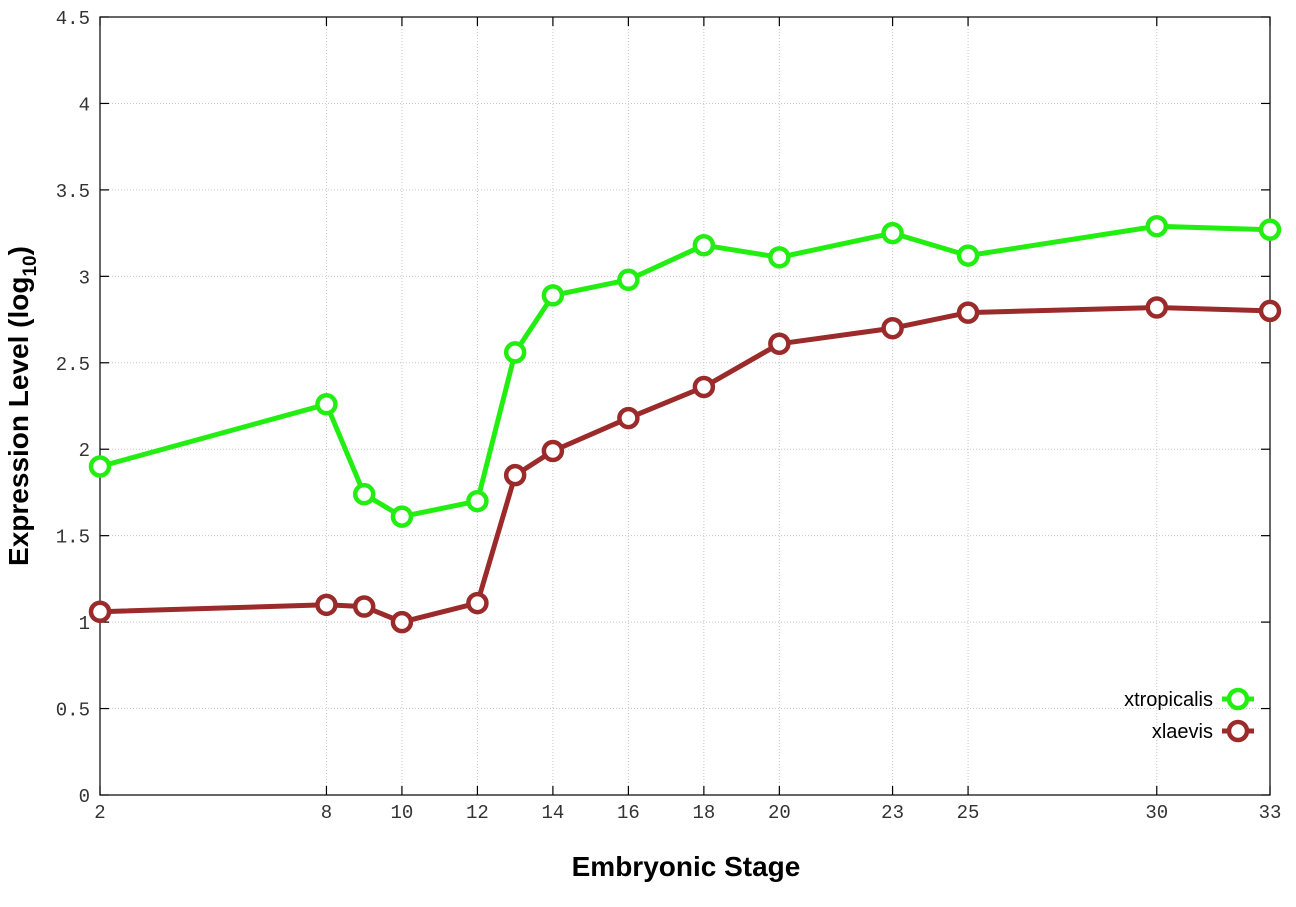 The height and width of the screenshot is (907, 1296). I want to click on y-axis-label-subscript: 10, so click(30, 265).